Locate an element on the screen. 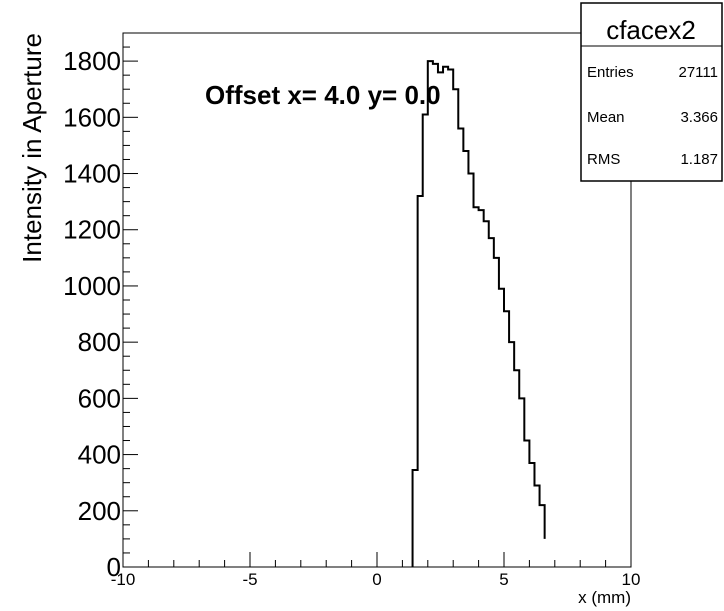 This screenshot has height=611, width=724. x-tick-label: -5 is located at coordinates (249, 579).